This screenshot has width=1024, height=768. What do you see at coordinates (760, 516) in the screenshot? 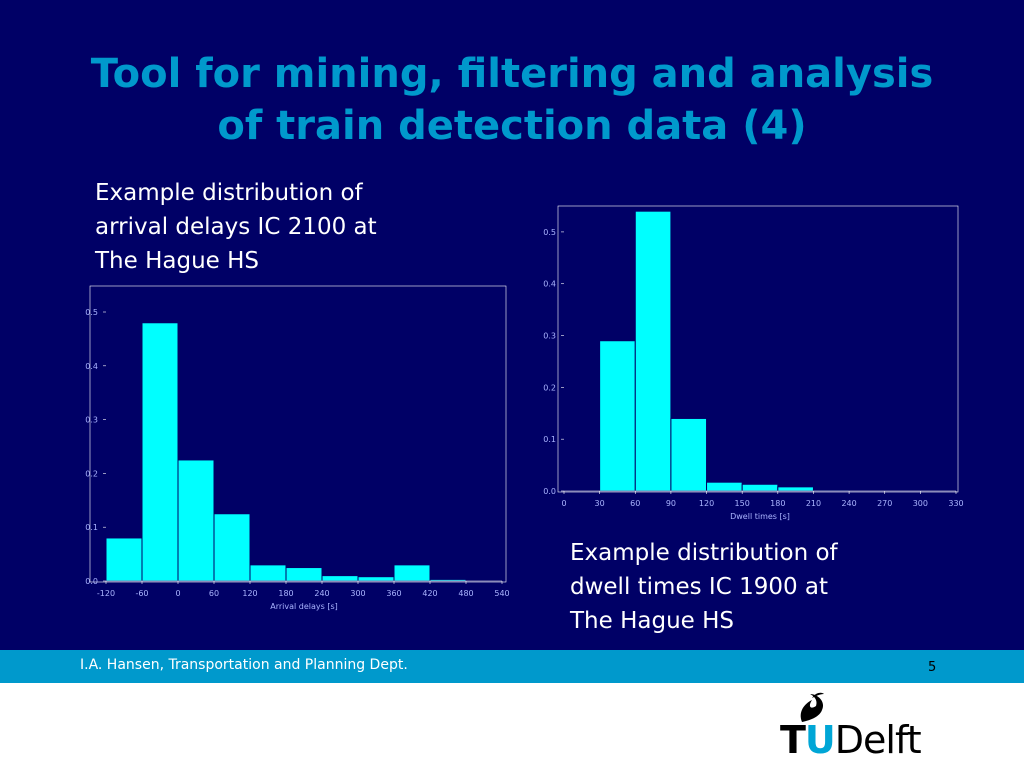
I see `dwell-x-axis-label: Dwell times [s]` at bounding box center [760, 516].